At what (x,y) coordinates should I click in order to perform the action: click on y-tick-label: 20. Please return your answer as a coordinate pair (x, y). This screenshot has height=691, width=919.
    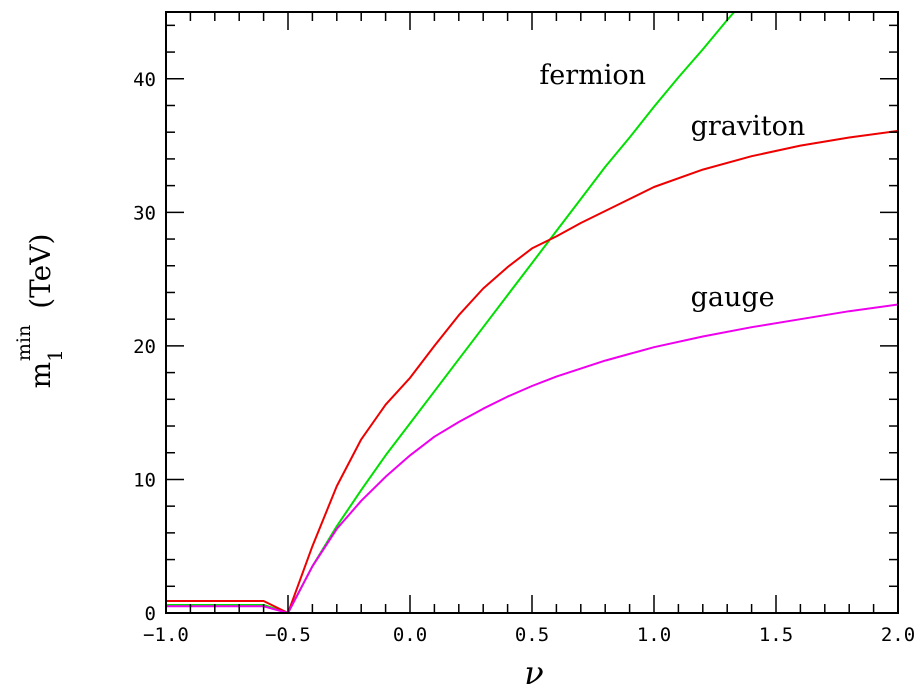
    Looking at the image, I should click on (144, 347).